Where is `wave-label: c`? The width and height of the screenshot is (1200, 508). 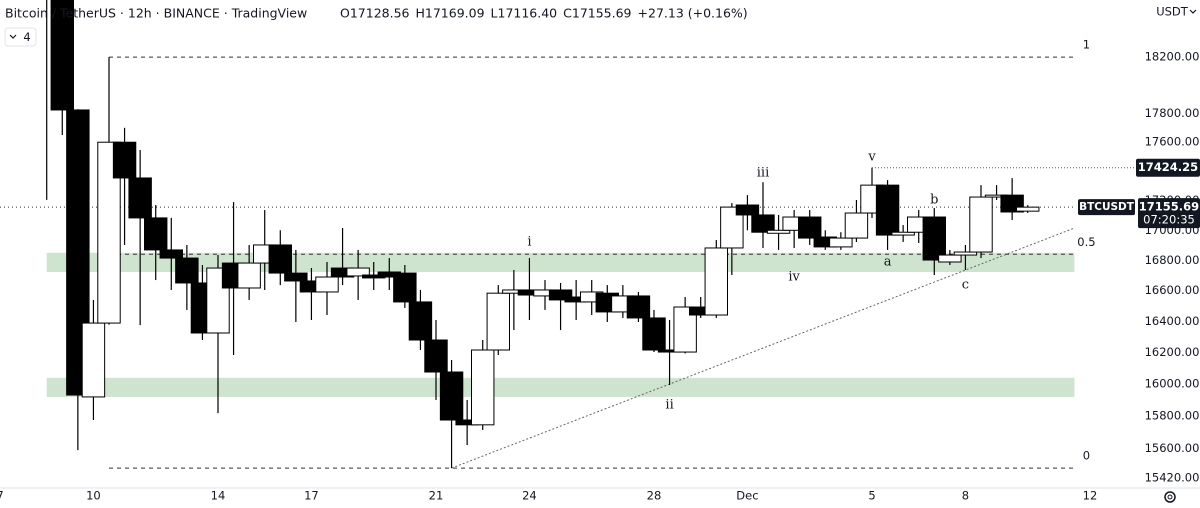
wave-label: c is located at coordinates (965, 285).